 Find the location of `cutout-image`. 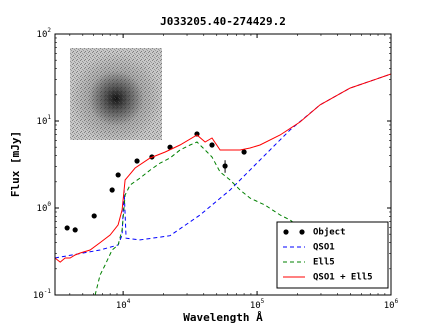

cutout-image is located at coordinates (116, 94).